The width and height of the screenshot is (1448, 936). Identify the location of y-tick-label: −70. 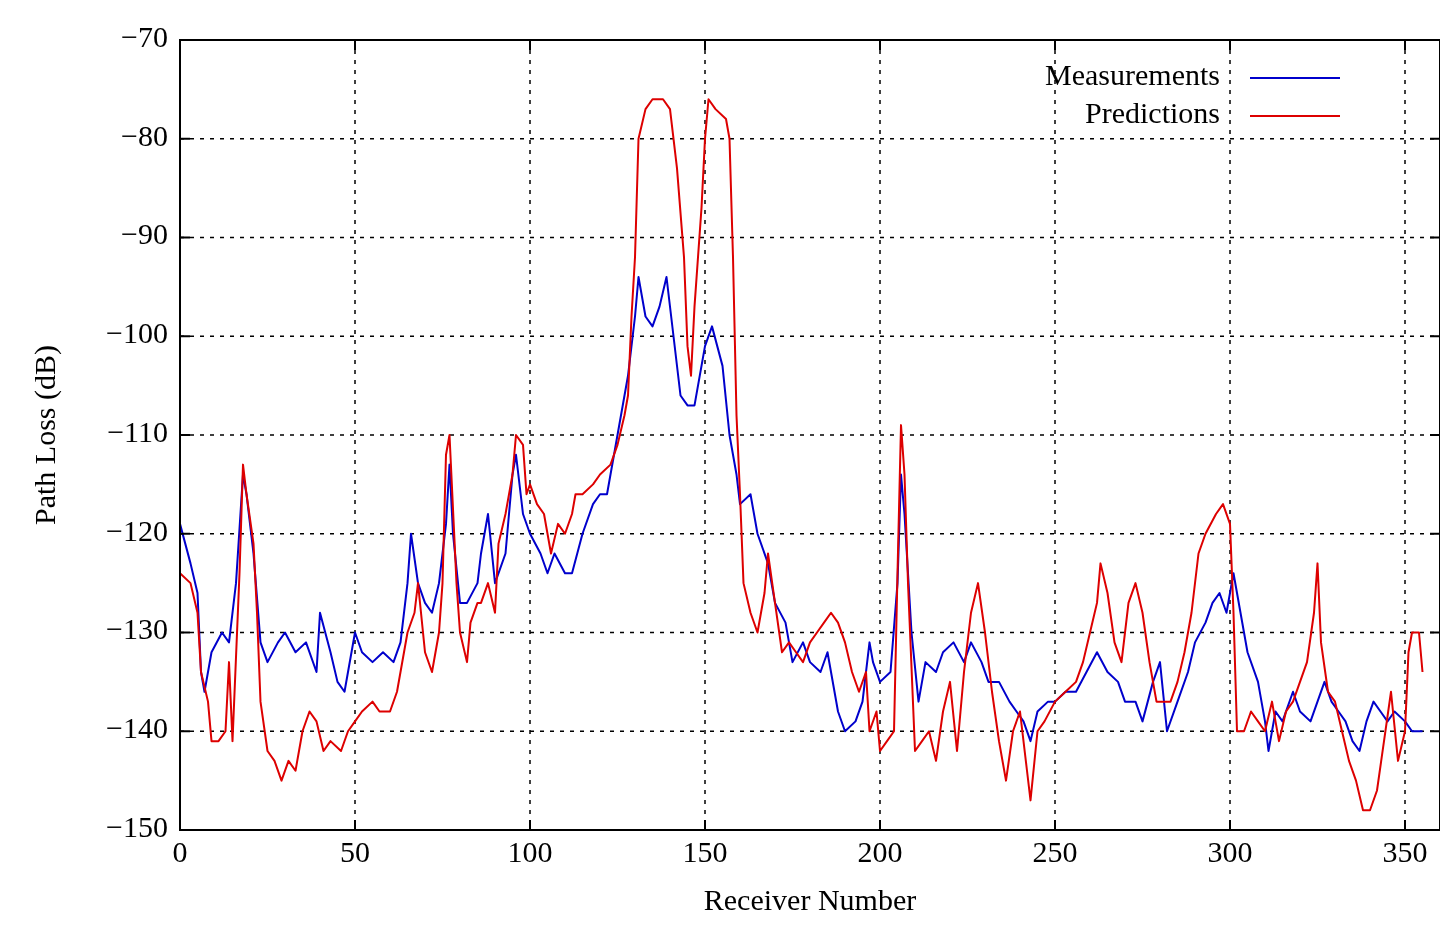
(144, 36).